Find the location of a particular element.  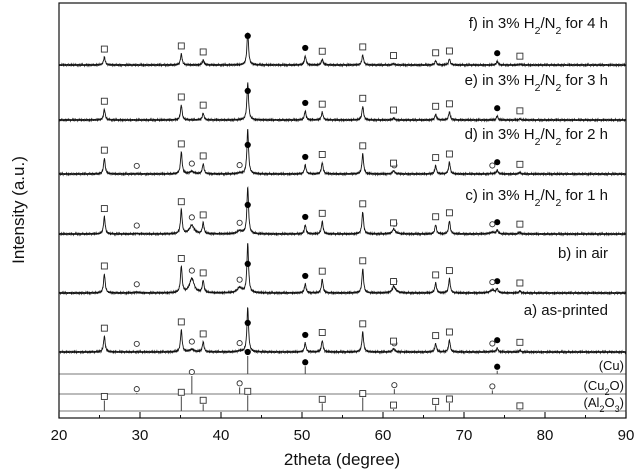

x-tick-label: 50 is located at coordinates (302, 435).